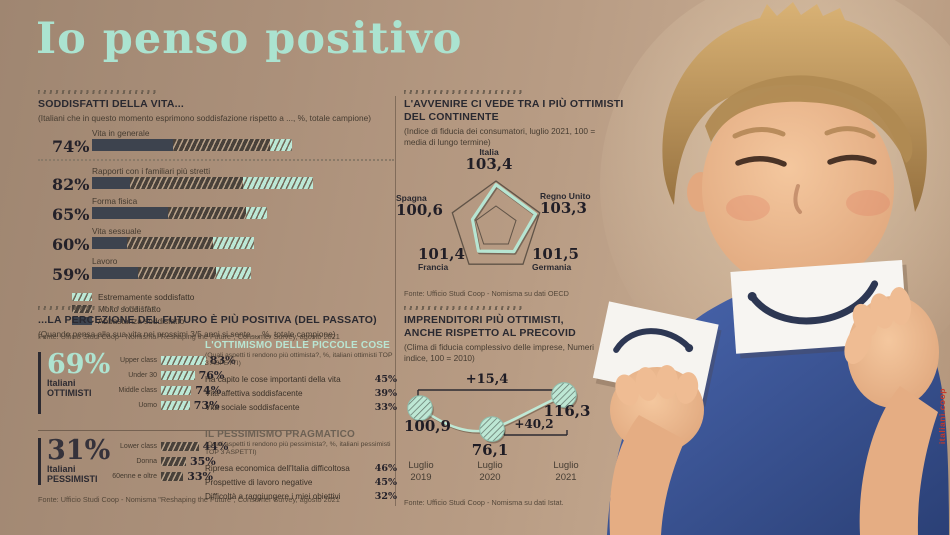 This screenshot has height=535, width=950. What do you see at coordinates (167, 430) in the screenshot?
I see `groups-divider` at bounding box center [167, 430].